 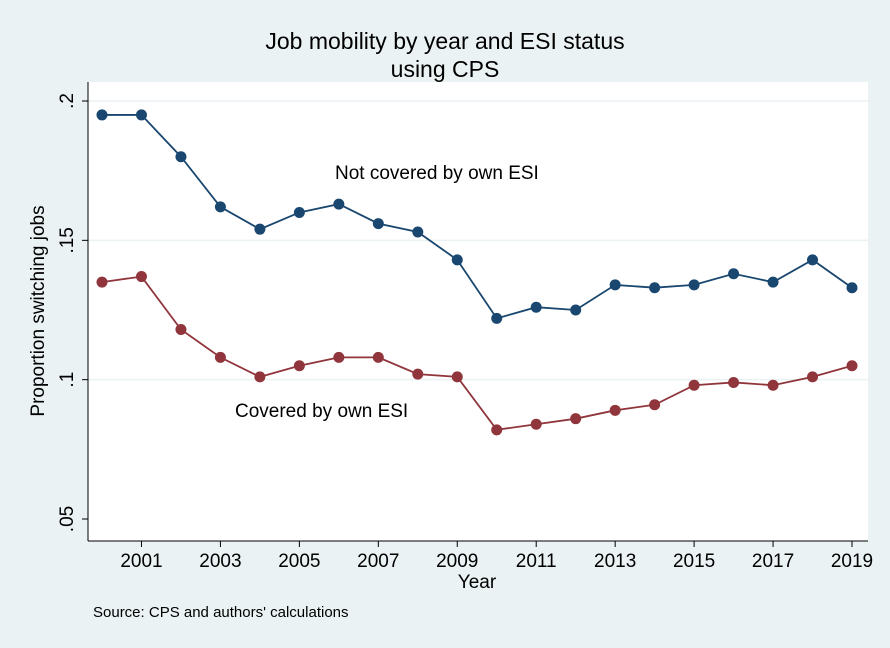 I want to click on y-tick-label: .15, so click(x=67, y=240).